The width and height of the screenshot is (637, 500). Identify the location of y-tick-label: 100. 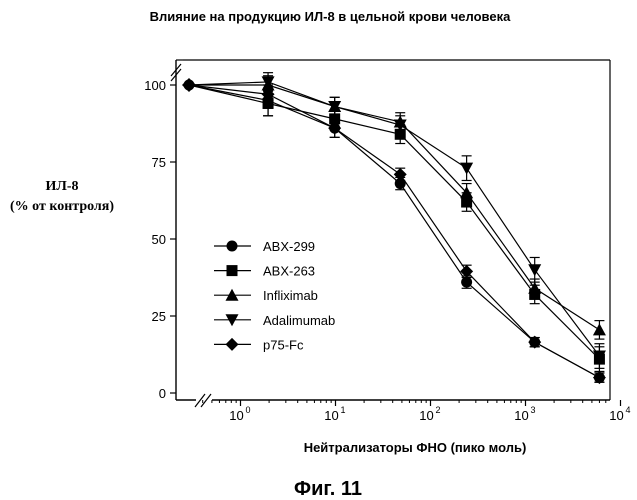
(155, 85).